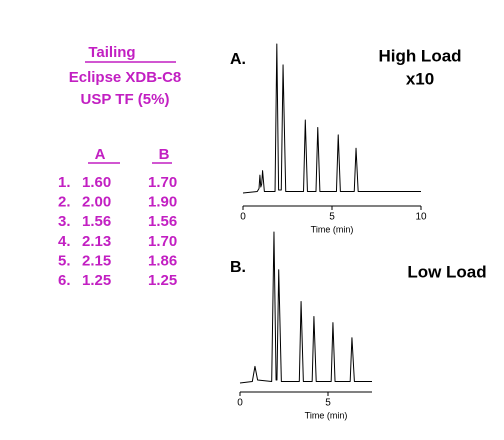 This screenshot has width=504, height=440. Describe the element at coordinates (421, 217) in the screenshot. I see `x-tick-label: 10` at that location.